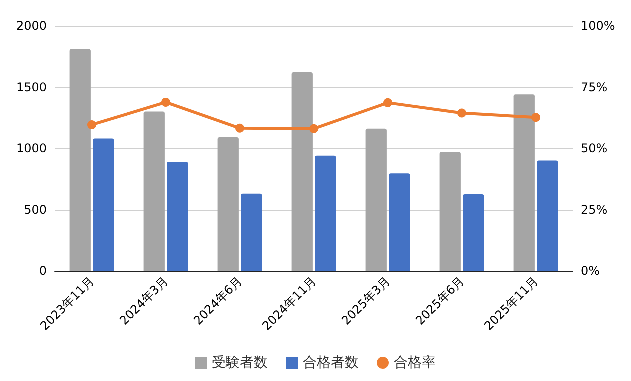  What do you see at coordinates (240, 363) in the screenshot?
I see `legend-label: 受験者数` at bounding box center [240, 363].